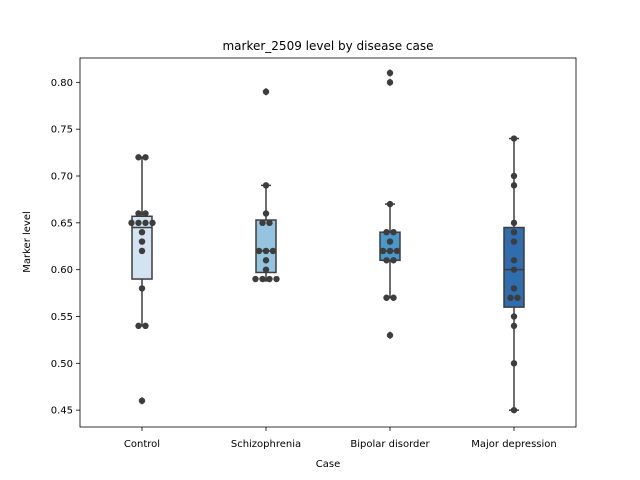  What do you see at coordinates (514, 274) in the screenshot?
I see `swarm-points-major-depression` at bounding box center [514, 274].